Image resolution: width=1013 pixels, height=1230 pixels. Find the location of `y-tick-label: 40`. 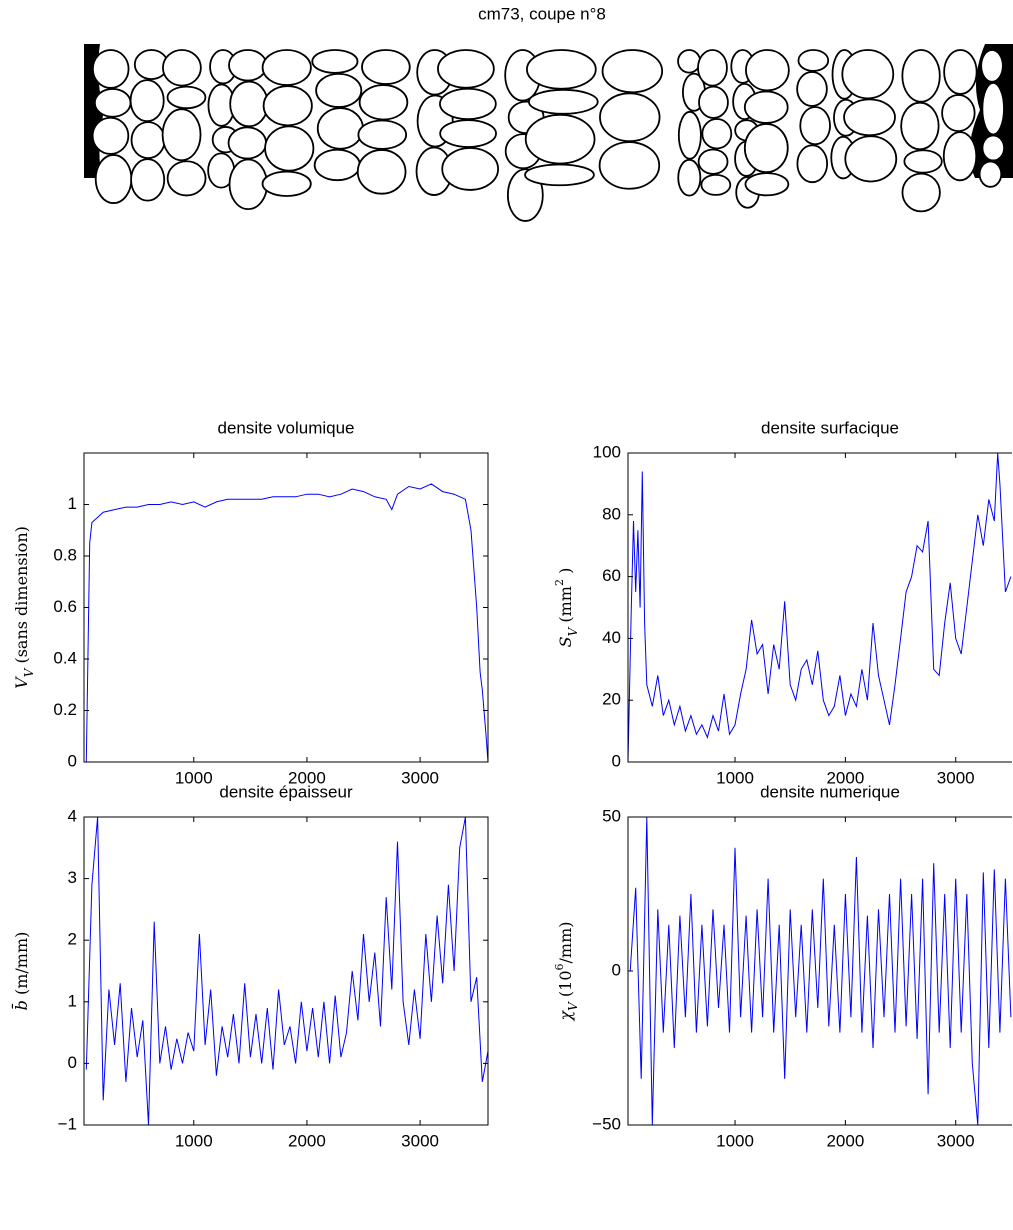

y-tick-label: 40 is located at coordinates (611, 637).